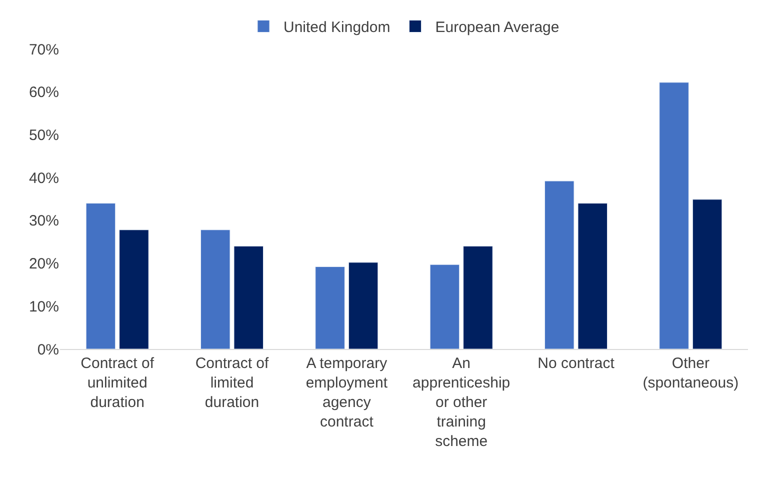  What do you see at coordinates (43, 135) in the screenshot?
I see `y-tick-label: 50%` at bounding box center [43, 135].